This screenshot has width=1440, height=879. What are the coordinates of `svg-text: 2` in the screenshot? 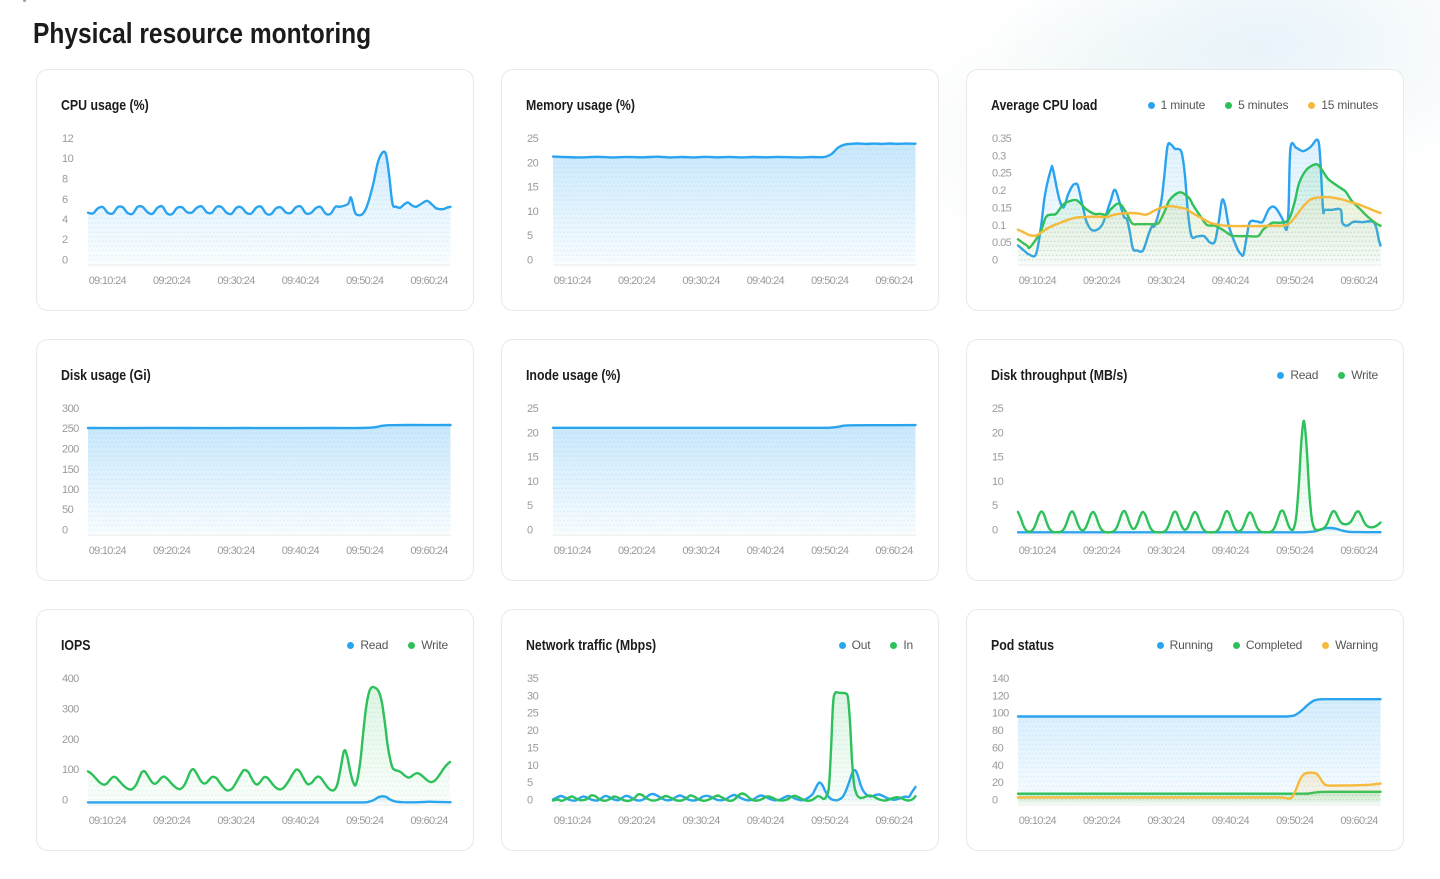 It's located at (65, 240).